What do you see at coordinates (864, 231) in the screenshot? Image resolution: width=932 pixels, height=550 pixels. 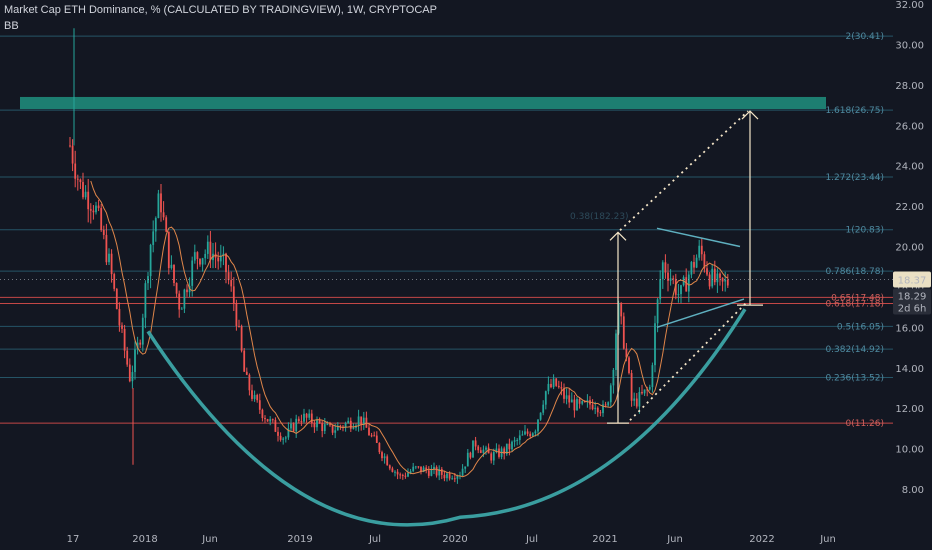 I see `fib-label: 1(20.83)` at bounding box center [864, 231].